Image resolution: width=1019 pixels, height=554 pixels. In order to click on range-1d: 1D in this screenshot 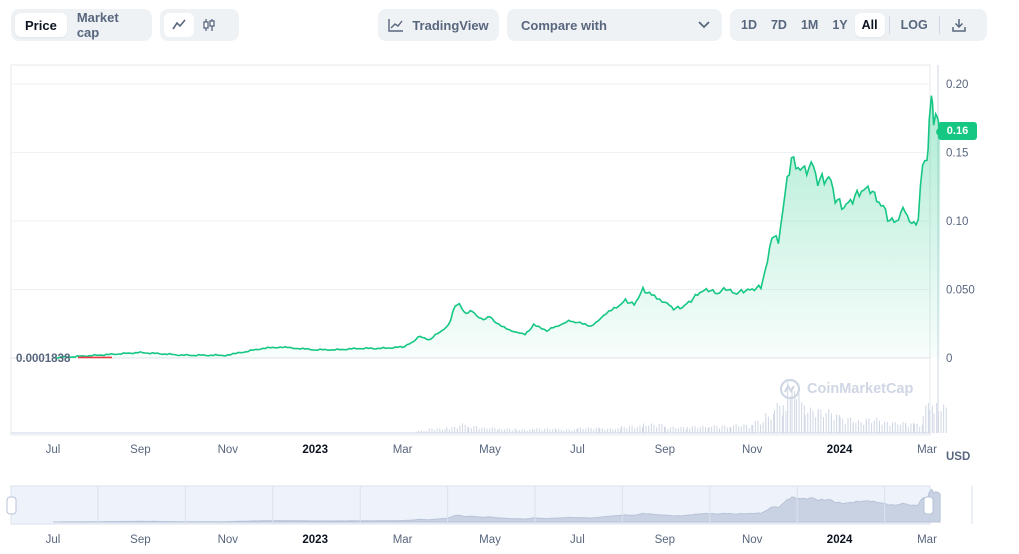, I will do `click(749, 25)`.